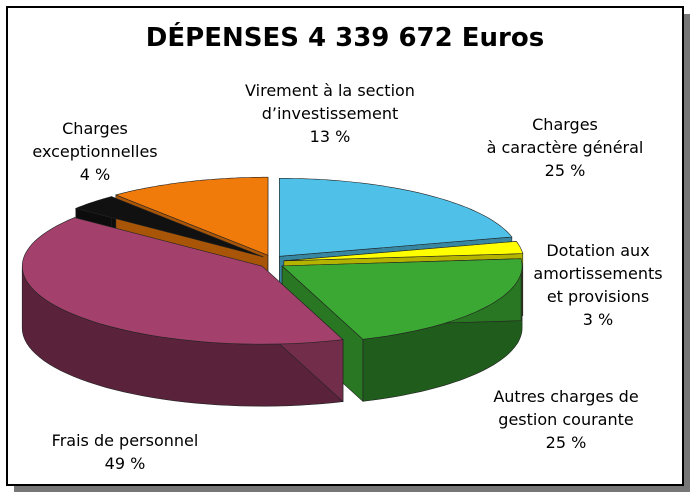 The image size is (699, 501). Describe the element at coordinates (94, 151) in the screenshot. I see `slice-label: exceptionnelles` at that location.